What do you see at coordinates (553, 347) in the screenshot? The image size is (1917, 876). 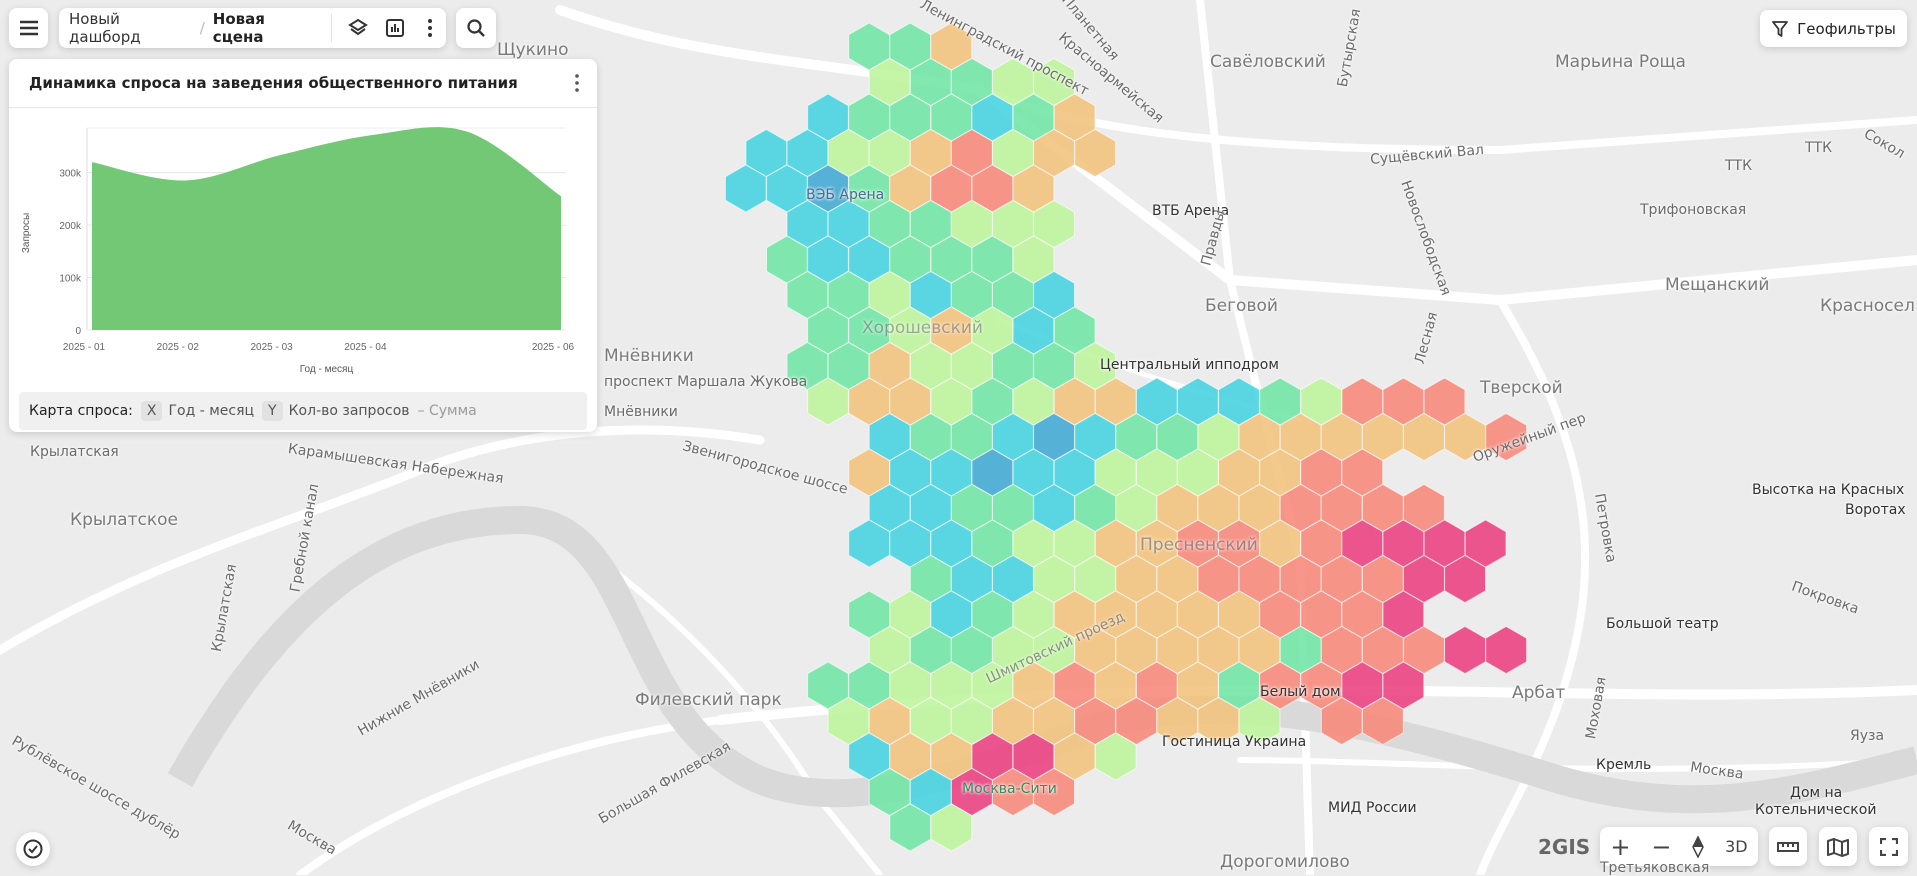 I see `x-tick-label: 2025 - 06` at bounding box center [553, 347].